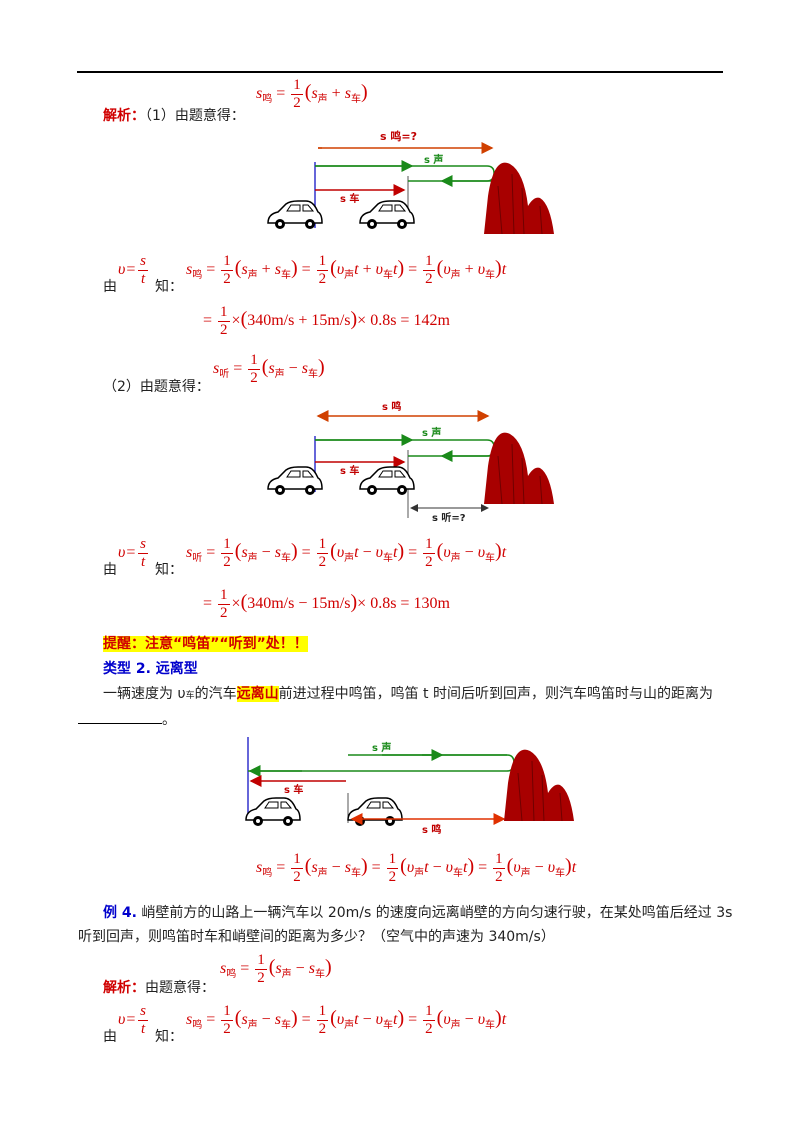  What do you see at coordinates (410, 462) in the screenshot?
I see `figure-2-approach-hear: s 鸣 s 声 s 车 s 听=?` at bounding box center [410, 462].